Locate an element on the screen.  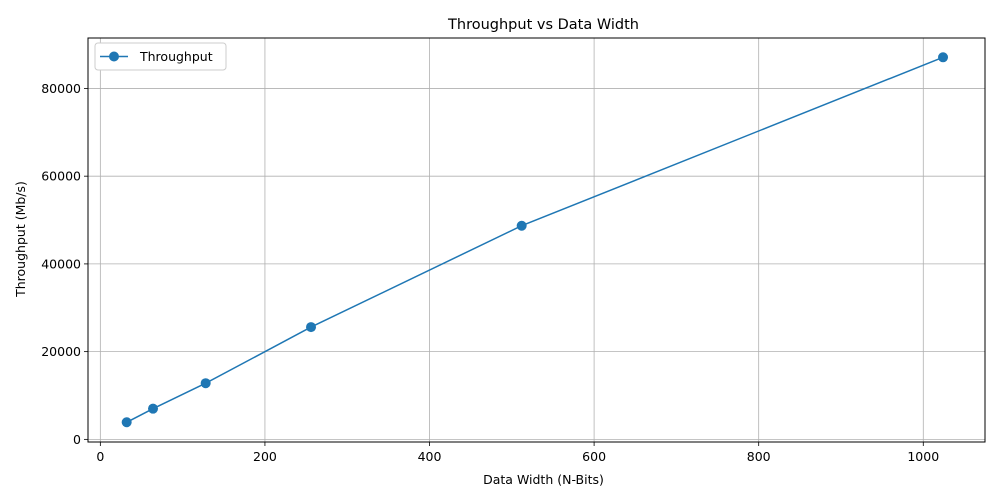
chart-title: Throughput vs Data Width is located at coordinates (543, 25).